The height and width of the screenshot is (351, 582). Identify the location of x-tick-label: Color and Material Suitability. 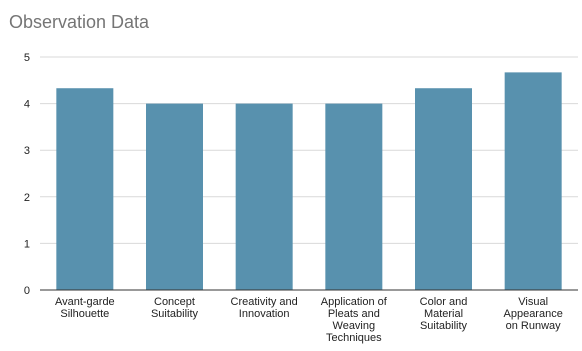
(444, 314).